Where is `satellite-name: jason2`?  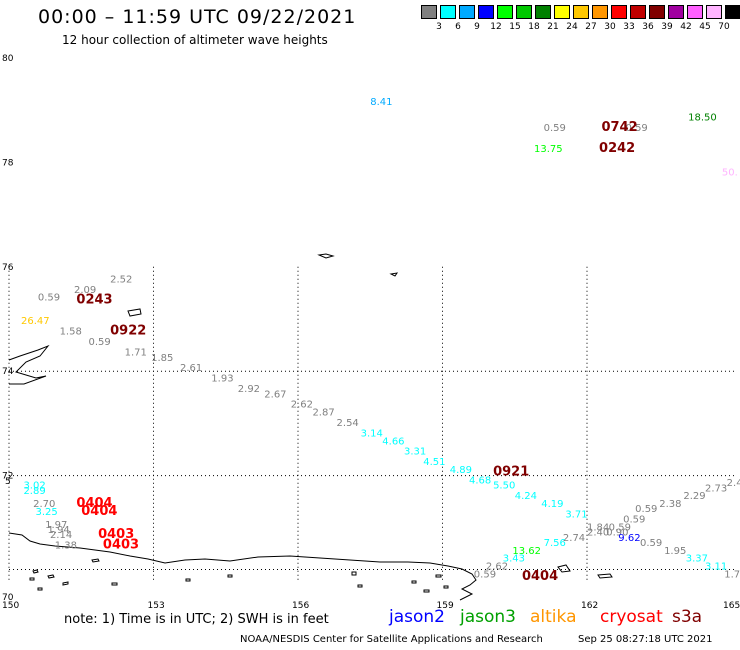 satellite-name: jason2 is located at coordinates (417, 617).